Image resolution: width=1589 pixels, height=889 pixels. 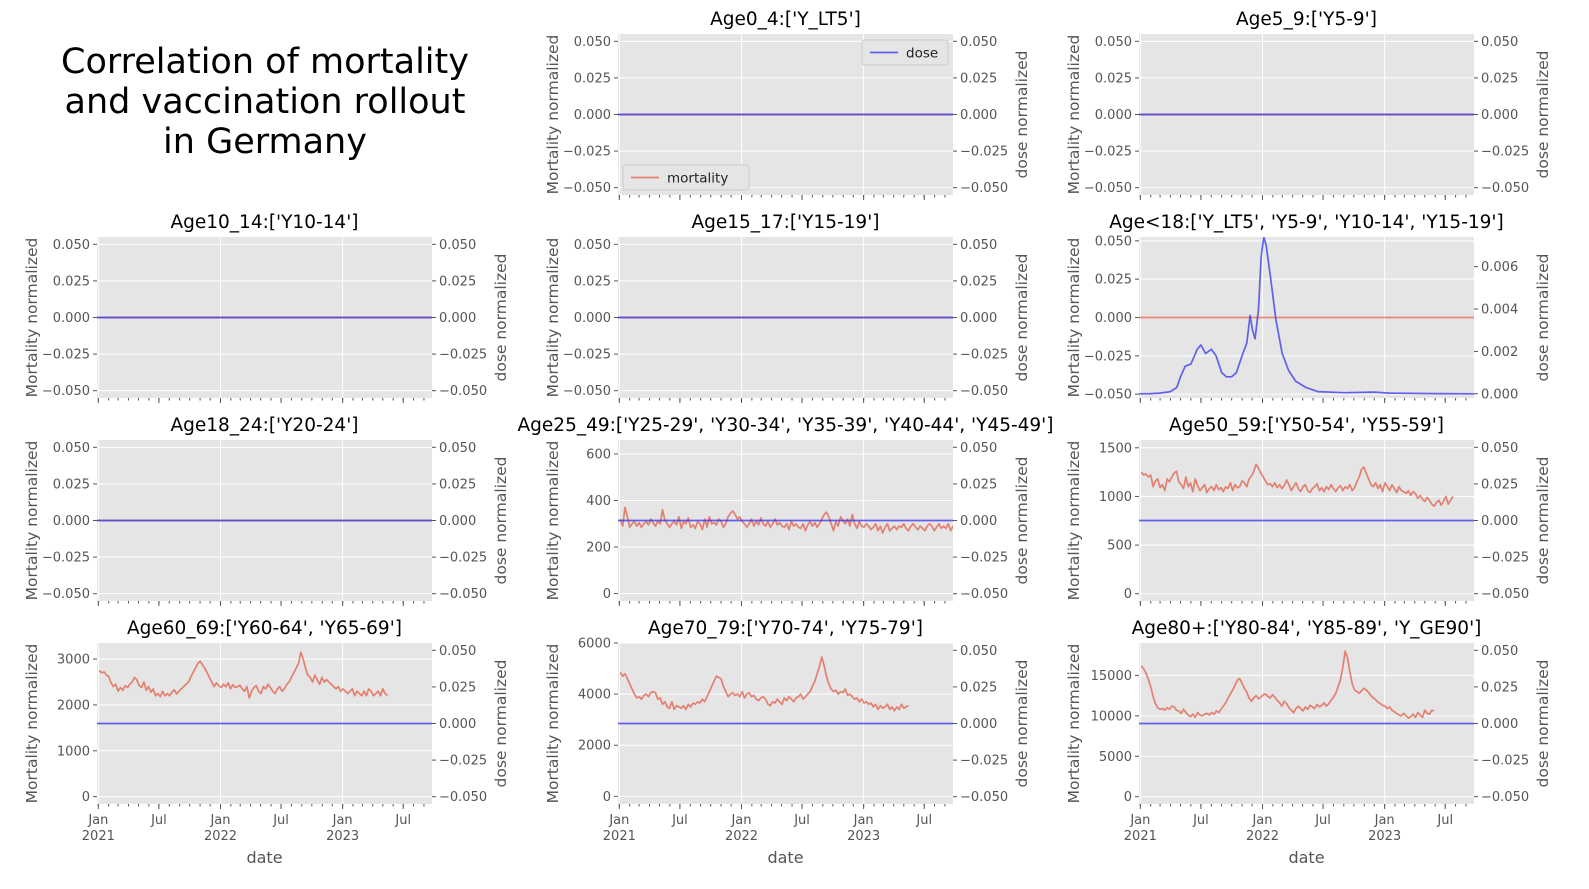 What do you see at coordinates (697, 179) in the screenshot?
I see `legend-label: mortality` at bounding box center [697, 179].